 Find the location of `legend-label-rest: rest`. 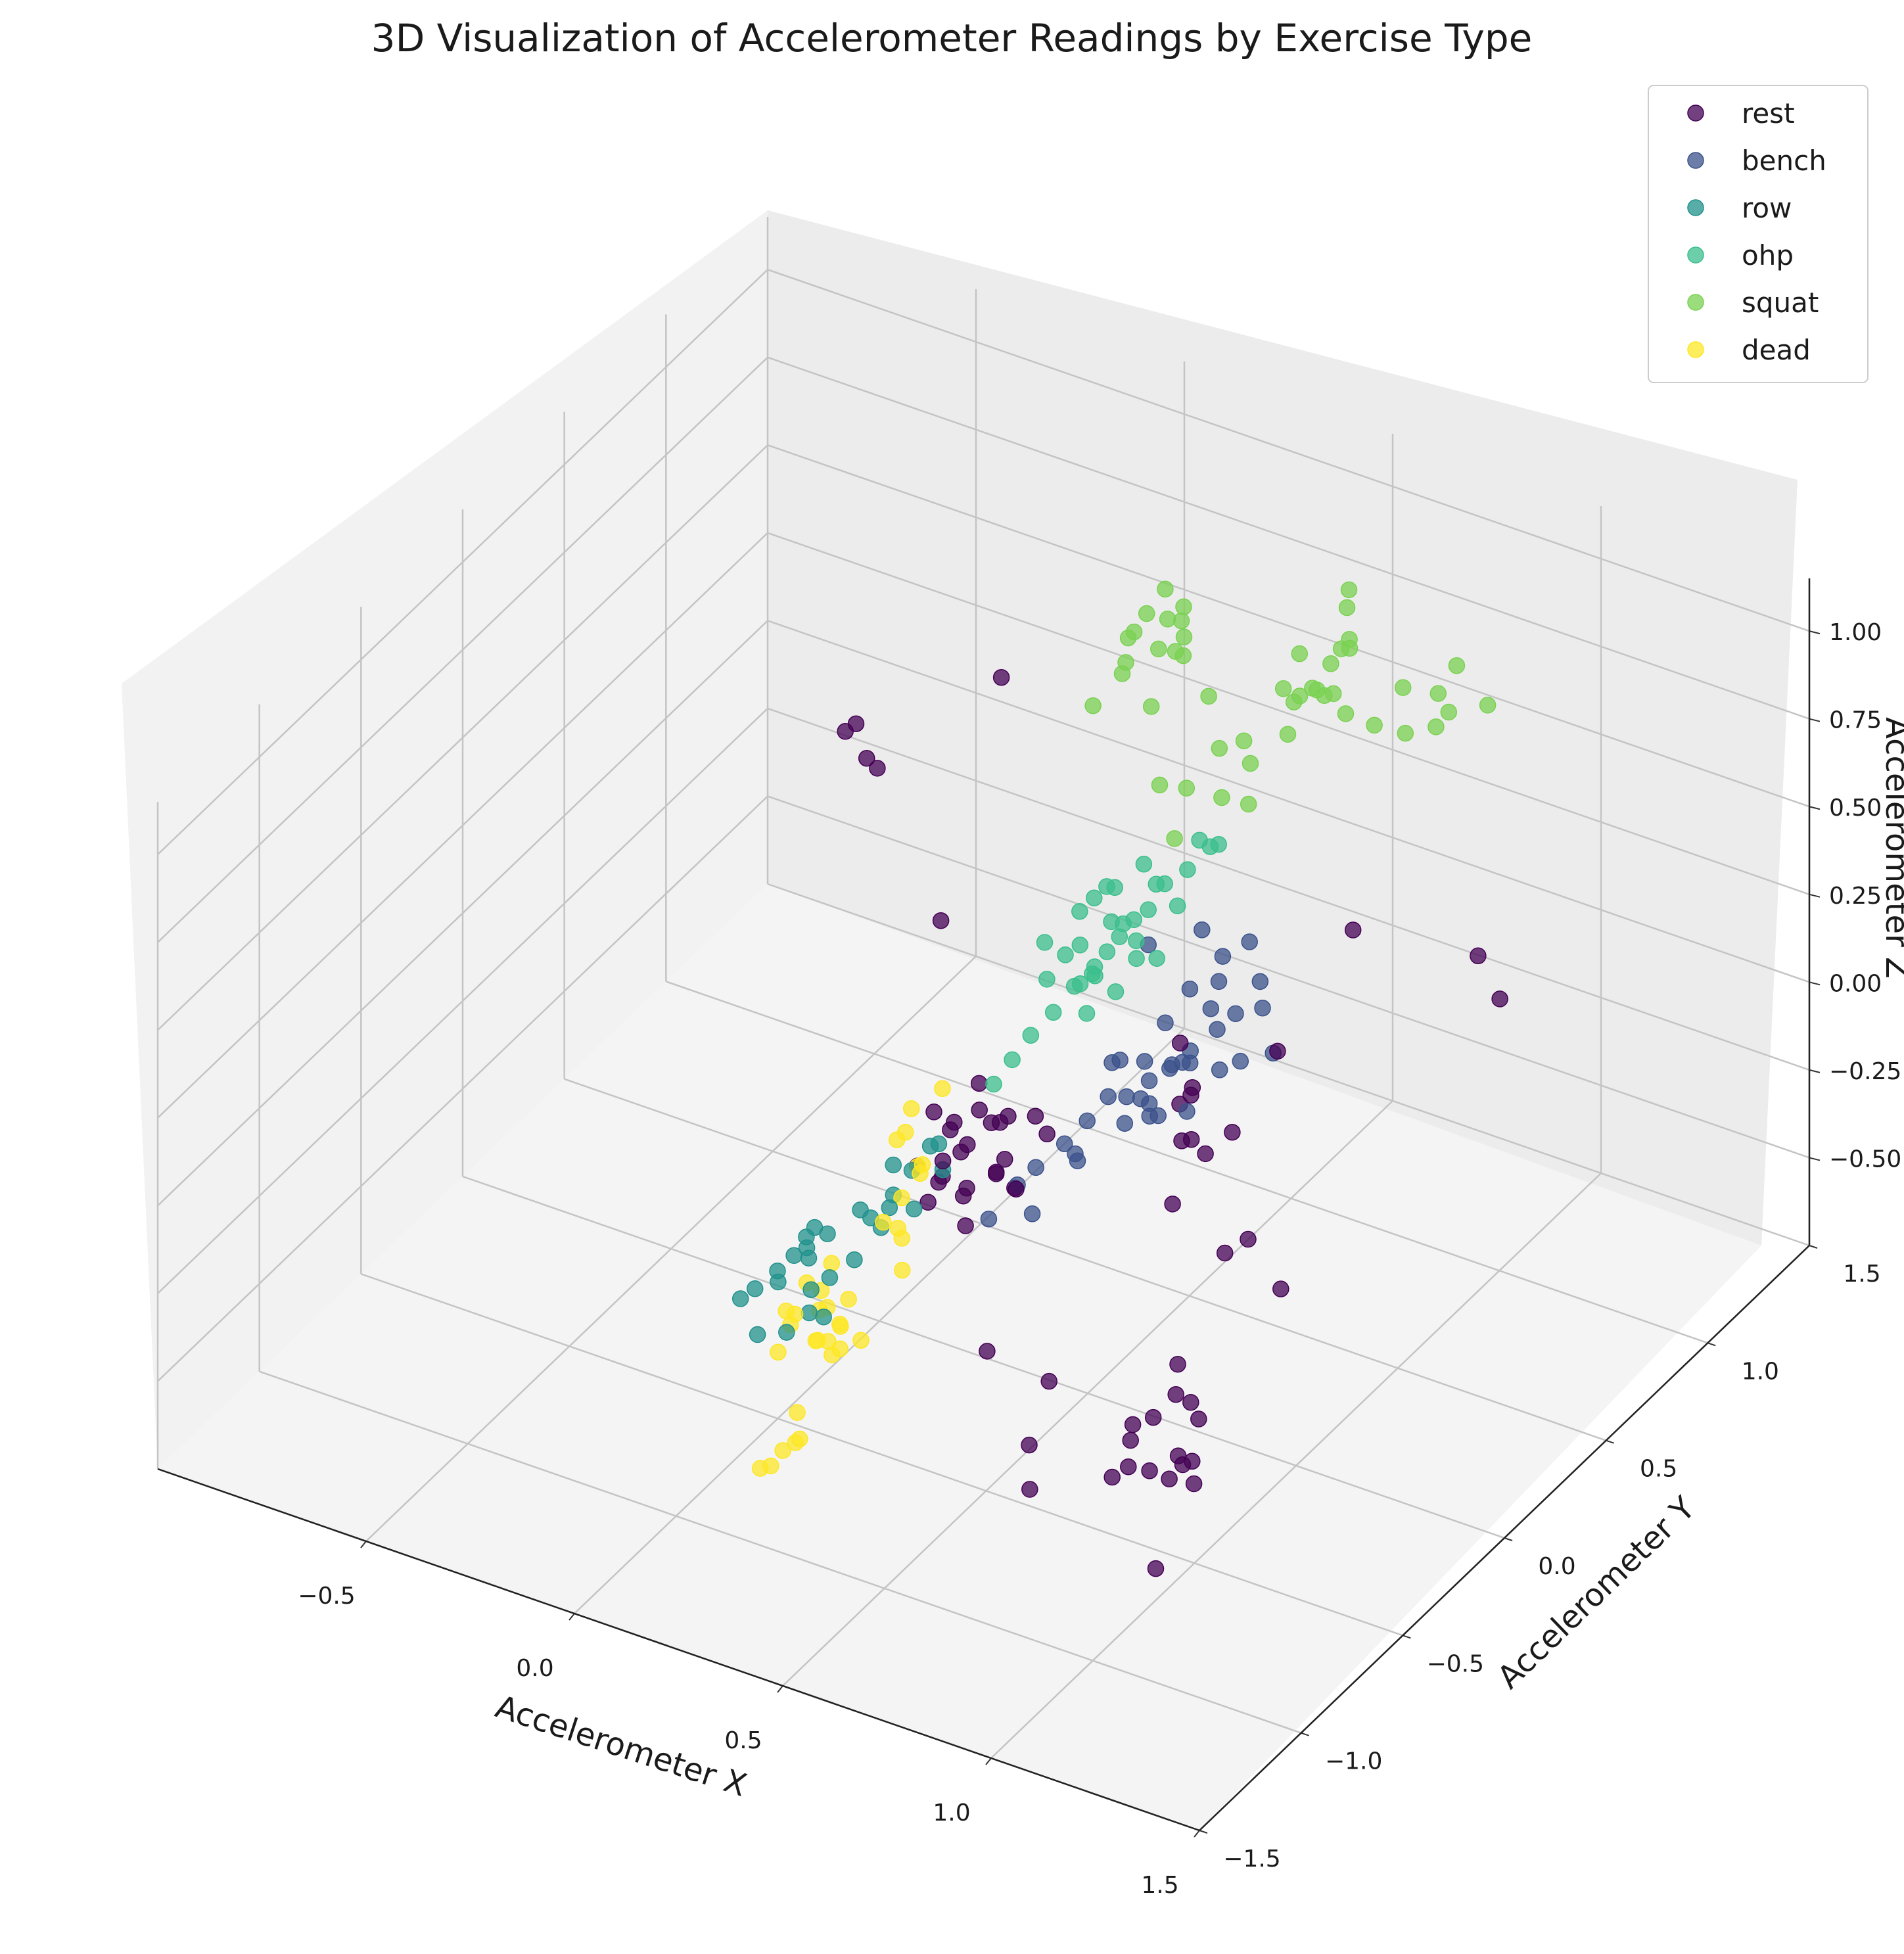

legend-label-rest: rest is located at coordinates (1768, 113).